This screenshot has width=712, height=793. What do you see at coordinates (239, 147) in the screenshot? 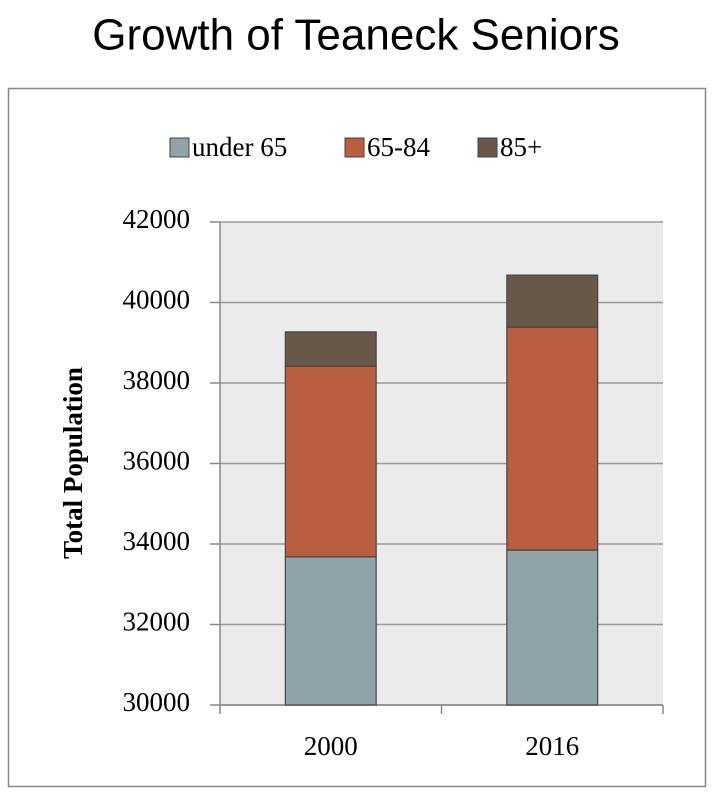
I see `legend-label: under 65` at bounding box center [239, 147].